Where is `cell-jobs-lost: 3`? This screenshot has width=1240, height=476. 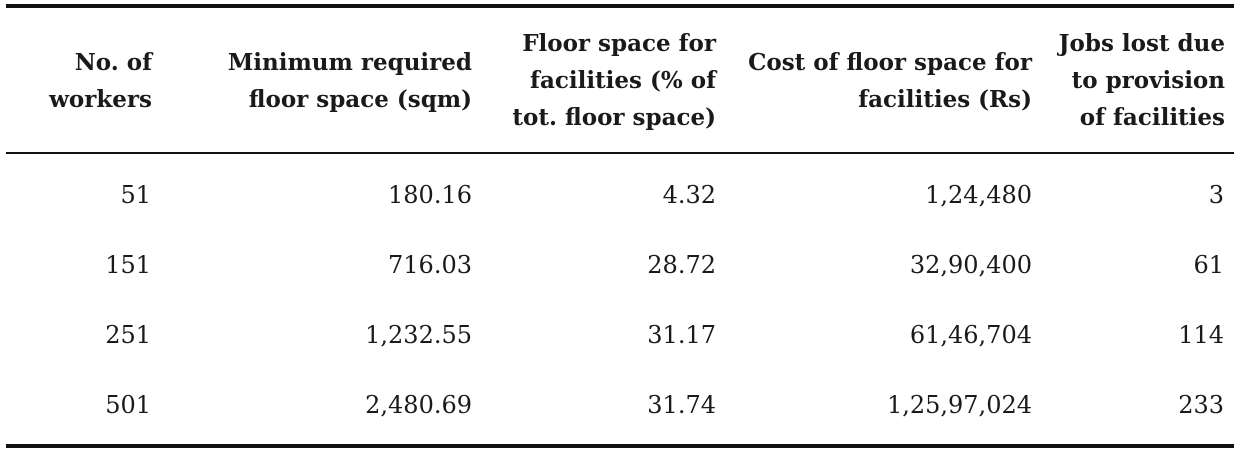
cell-jobs-lost: 3 is located at coordinates (1216, 195).